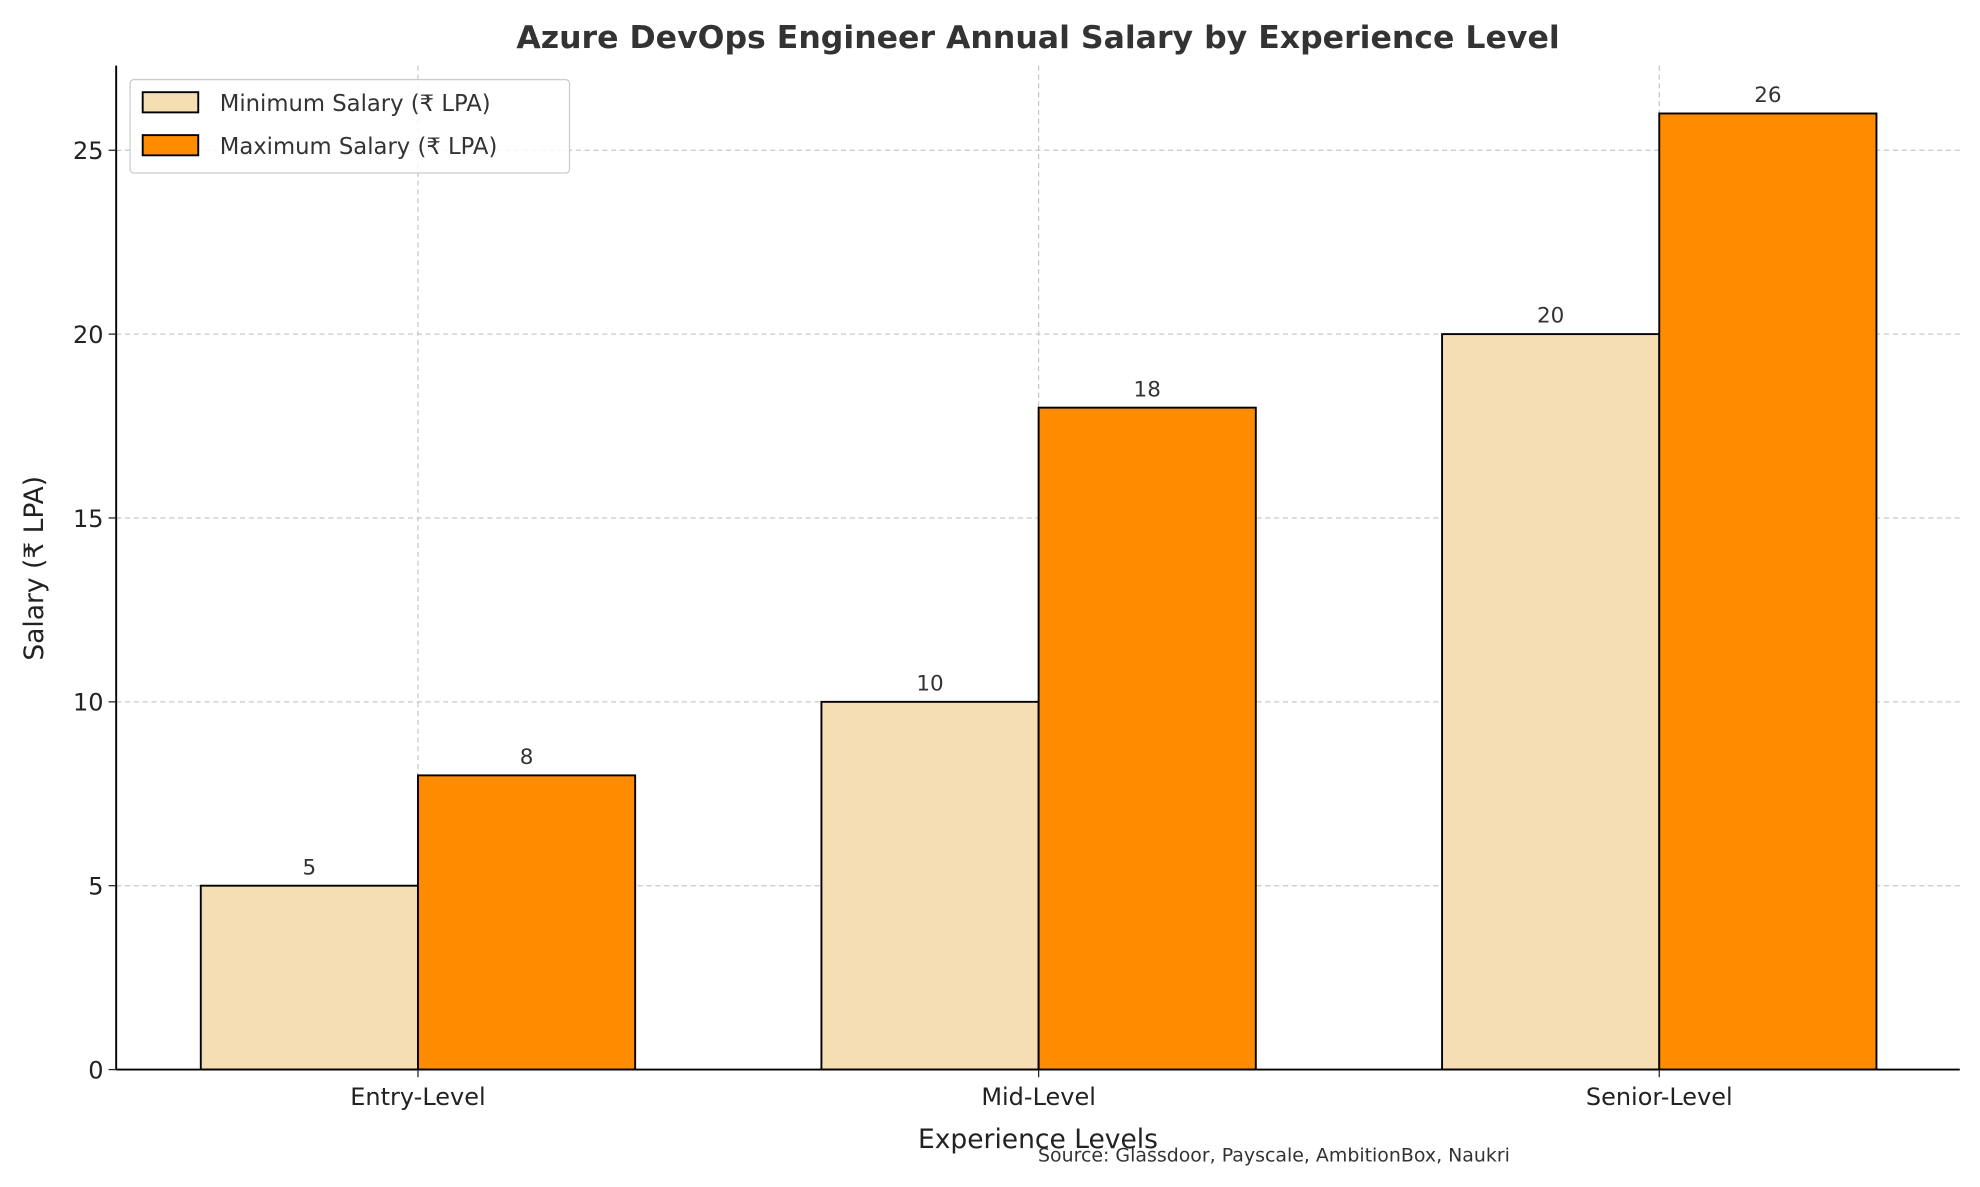  Describe the element at coordinates (170, 102) in the screenshot. I see `legend-swatch-min` at that location.